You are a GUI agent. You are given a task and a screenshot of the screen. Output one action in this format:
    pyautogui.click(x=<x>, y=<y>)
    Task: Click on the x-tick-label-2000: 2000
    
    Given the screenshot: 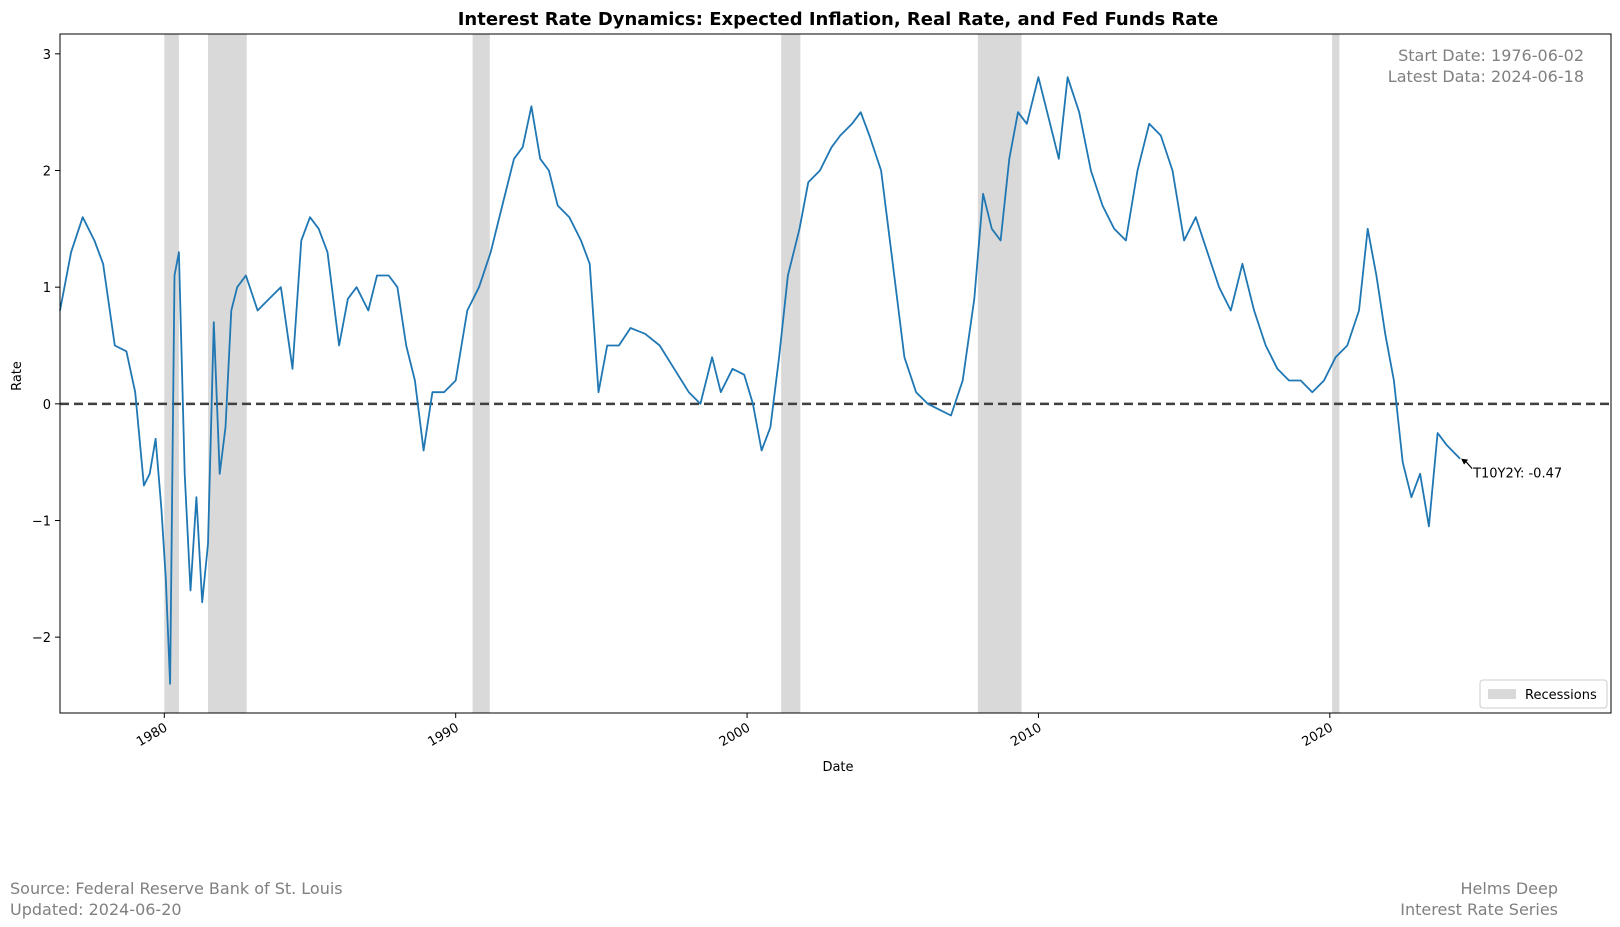 What is the action you would take?
    pyautogui.click(x=735, y=735)
    